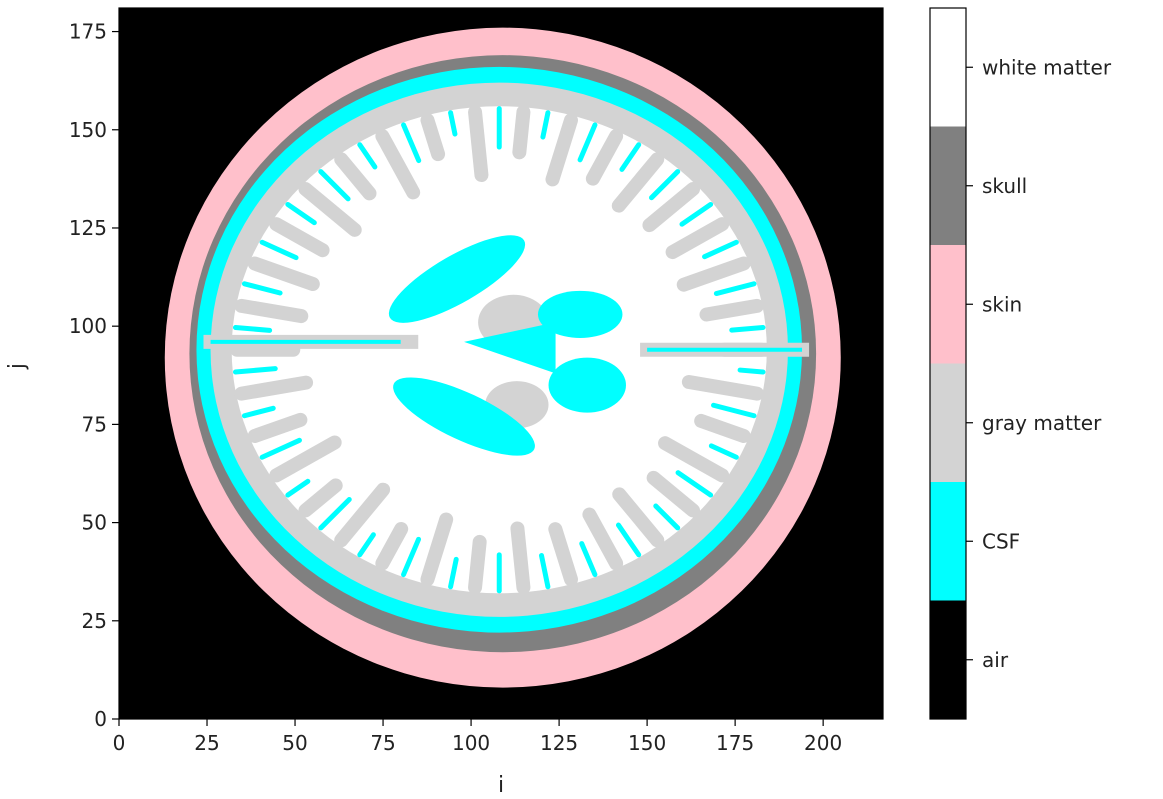  What do you see at coordinates (294, 743) in the screenshot?
I see `x-tick-label: 50` at bounding box center [294, 743].